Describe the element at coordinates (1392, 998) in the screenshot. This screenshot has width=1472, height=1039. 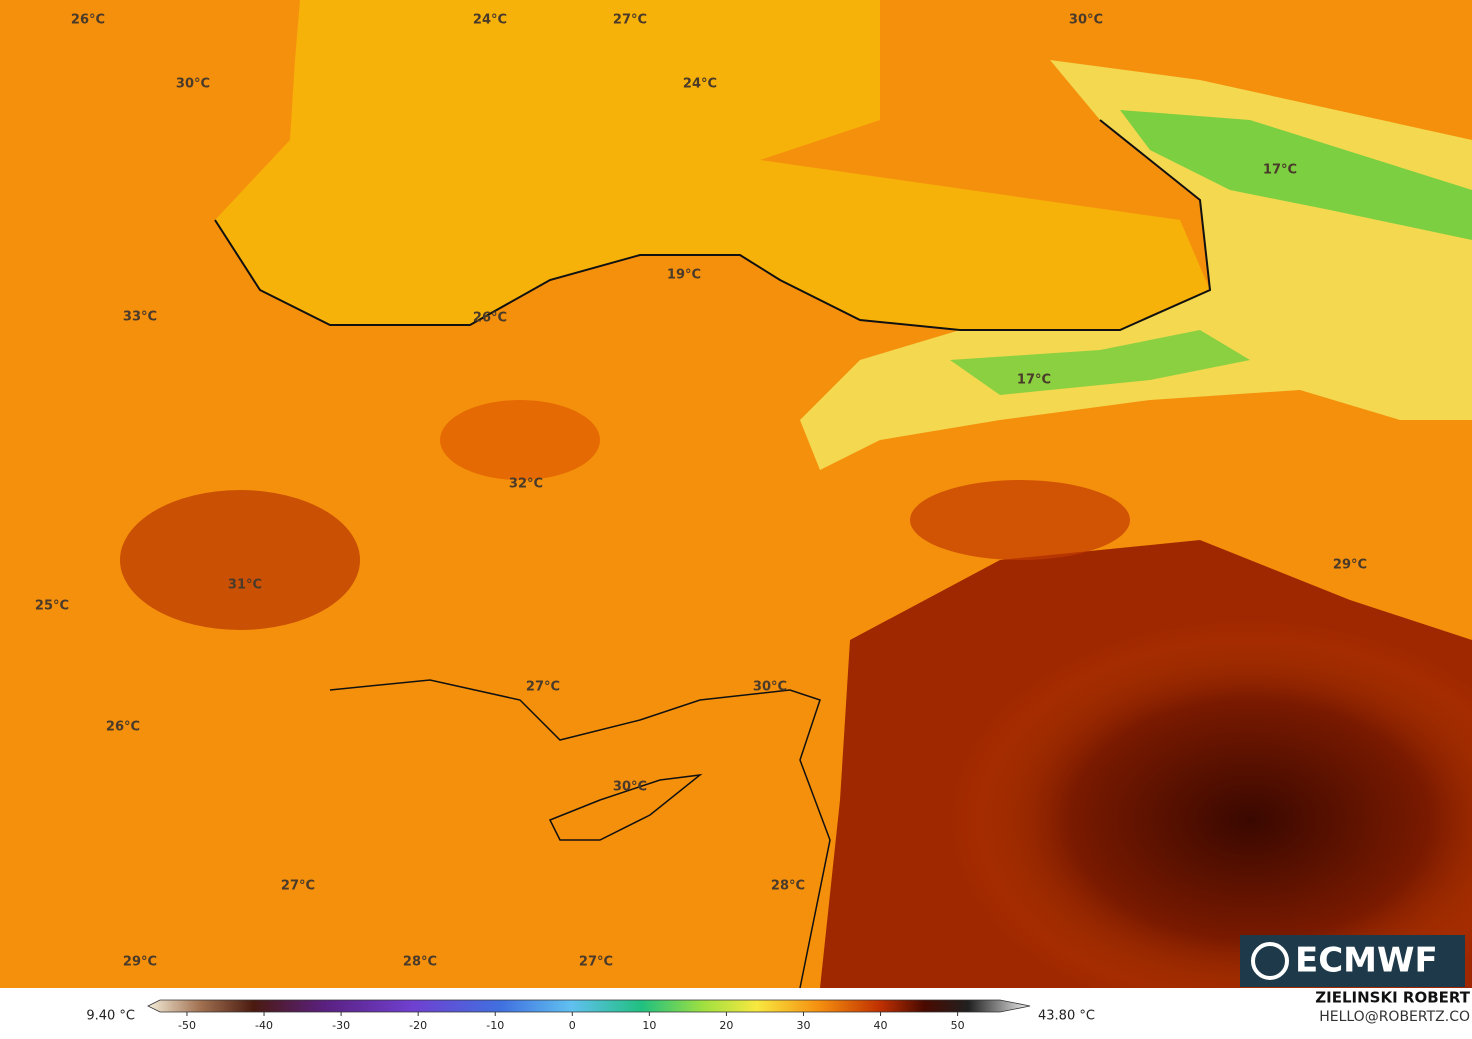
I see `author: ZIELINSKI ROBERT` at that location.